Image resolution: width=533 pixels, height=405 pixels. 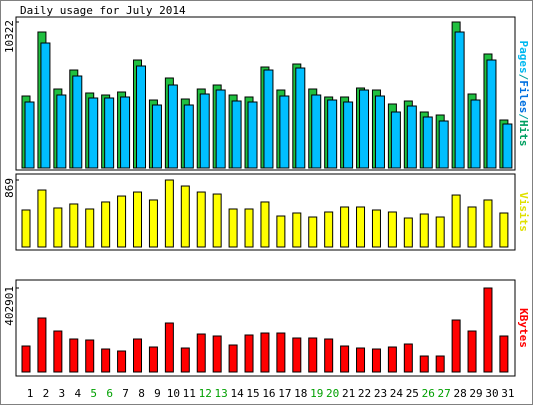 I want to click on legend-entry: KBytes, so click(x=523, y=328).